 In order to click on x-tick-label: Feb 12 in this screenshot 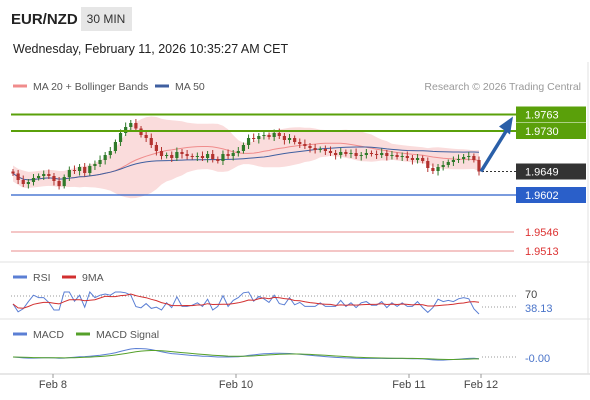, I will do `click(481, 385)`.